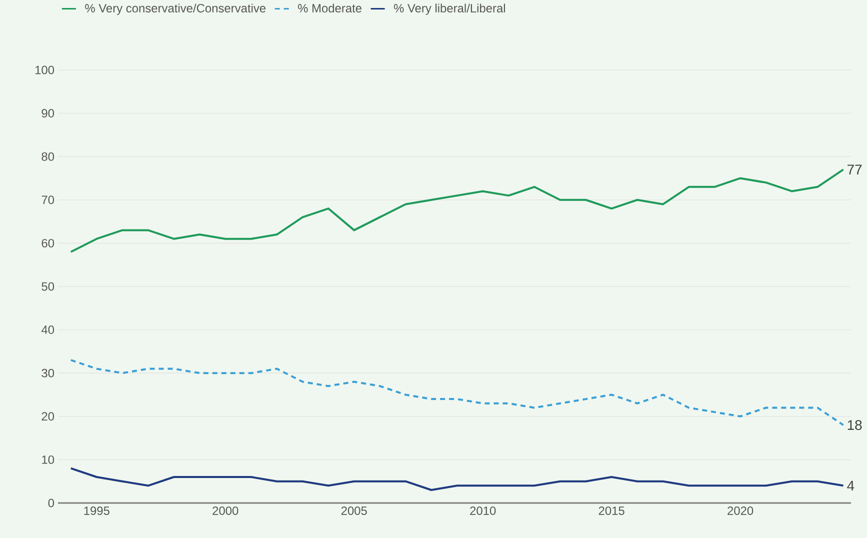 This screenshot has height=538, width=867. I want to click on x-tick-label: 2010, so click(483, 510).